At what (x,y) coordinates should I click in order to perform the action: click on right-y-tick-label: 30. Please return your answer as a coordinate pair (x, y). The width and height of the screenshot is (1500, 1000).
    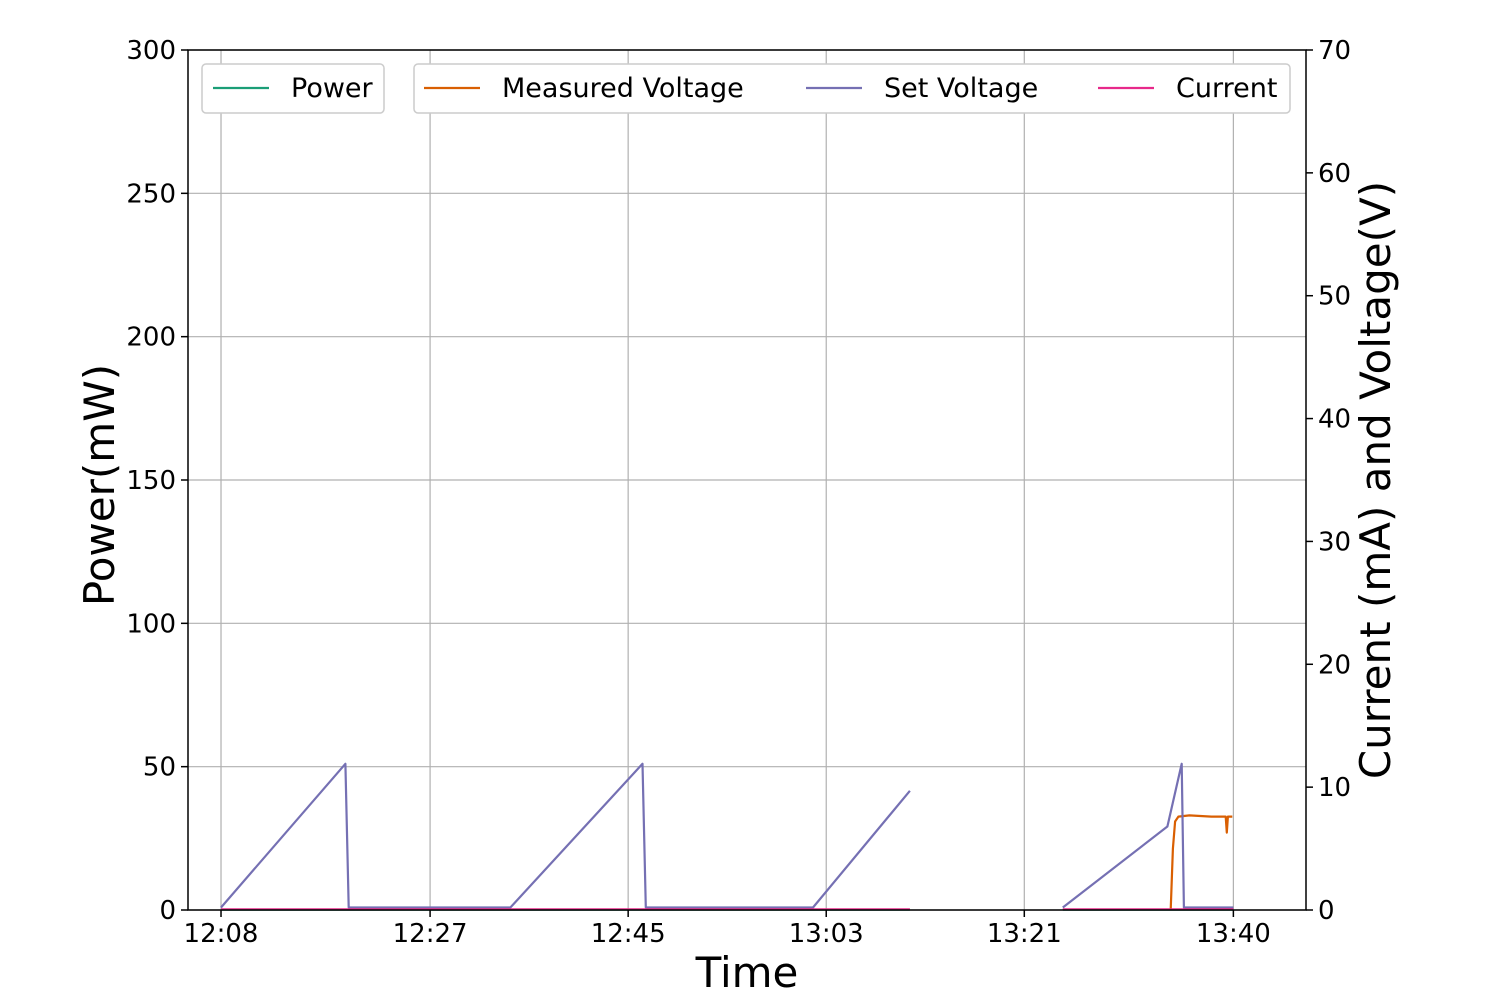
    Looking at the image, I should click on (1334, 542).